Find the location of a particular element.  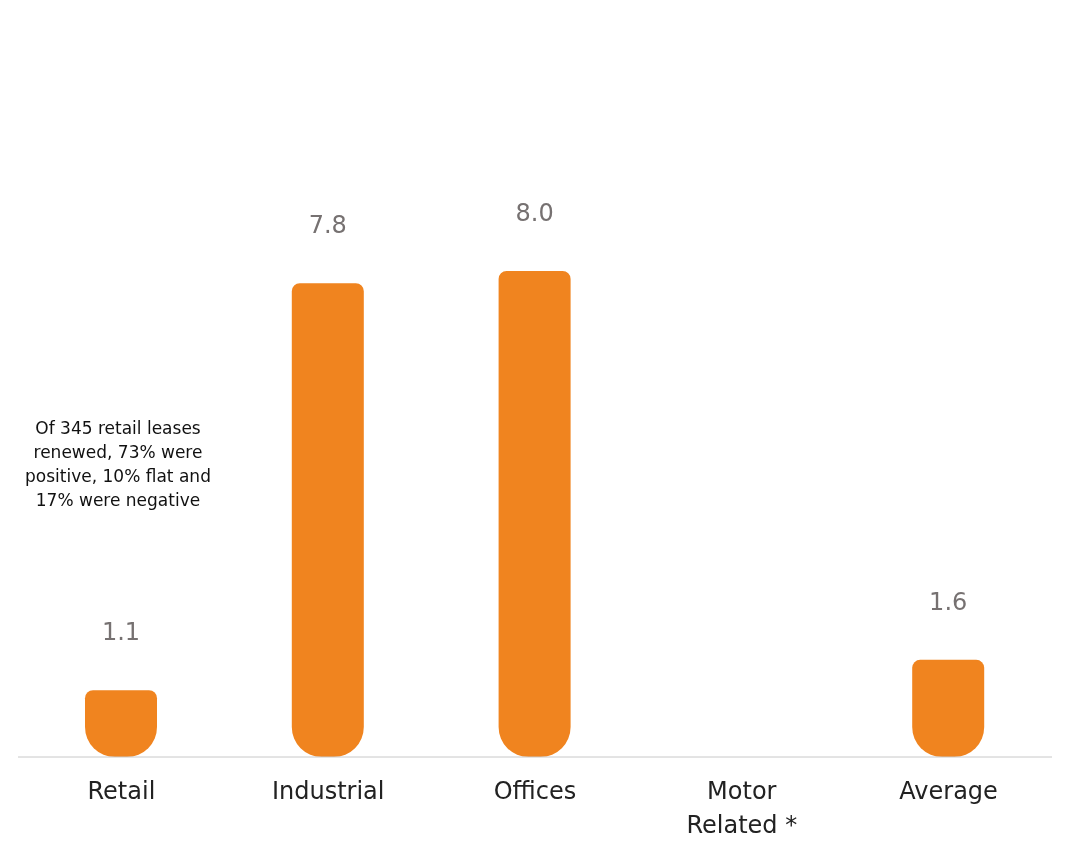

x-tick-label: Industrial is located at coordinates (328, 791).